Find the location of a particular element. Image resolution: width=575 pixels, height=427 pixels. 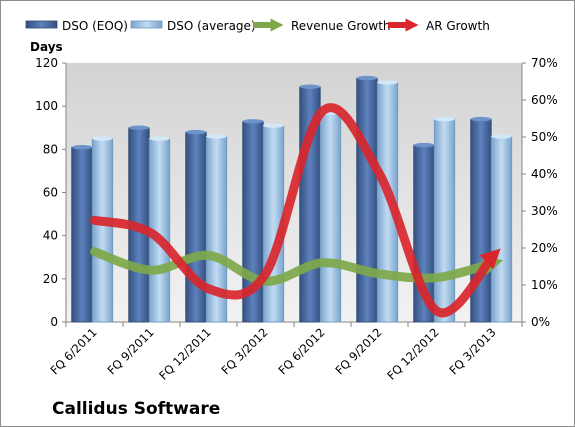

right-tick-label: 30% is located at coordinates (544, 211).